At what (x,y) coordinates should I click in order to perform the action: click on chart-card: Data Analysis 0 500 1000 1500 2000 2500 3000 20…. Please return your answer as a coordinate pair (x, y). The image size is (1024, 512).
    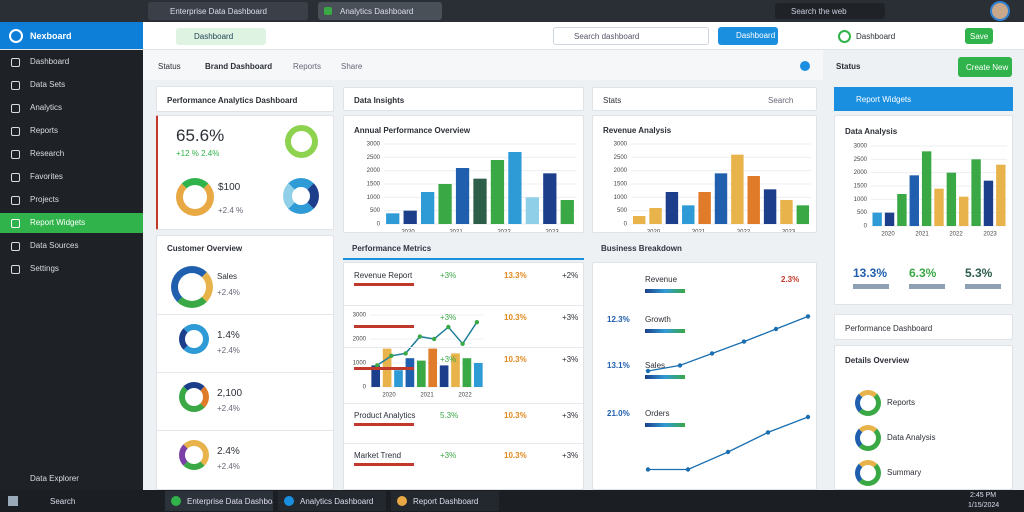
    Looking at the image, I should click on (923, 210).